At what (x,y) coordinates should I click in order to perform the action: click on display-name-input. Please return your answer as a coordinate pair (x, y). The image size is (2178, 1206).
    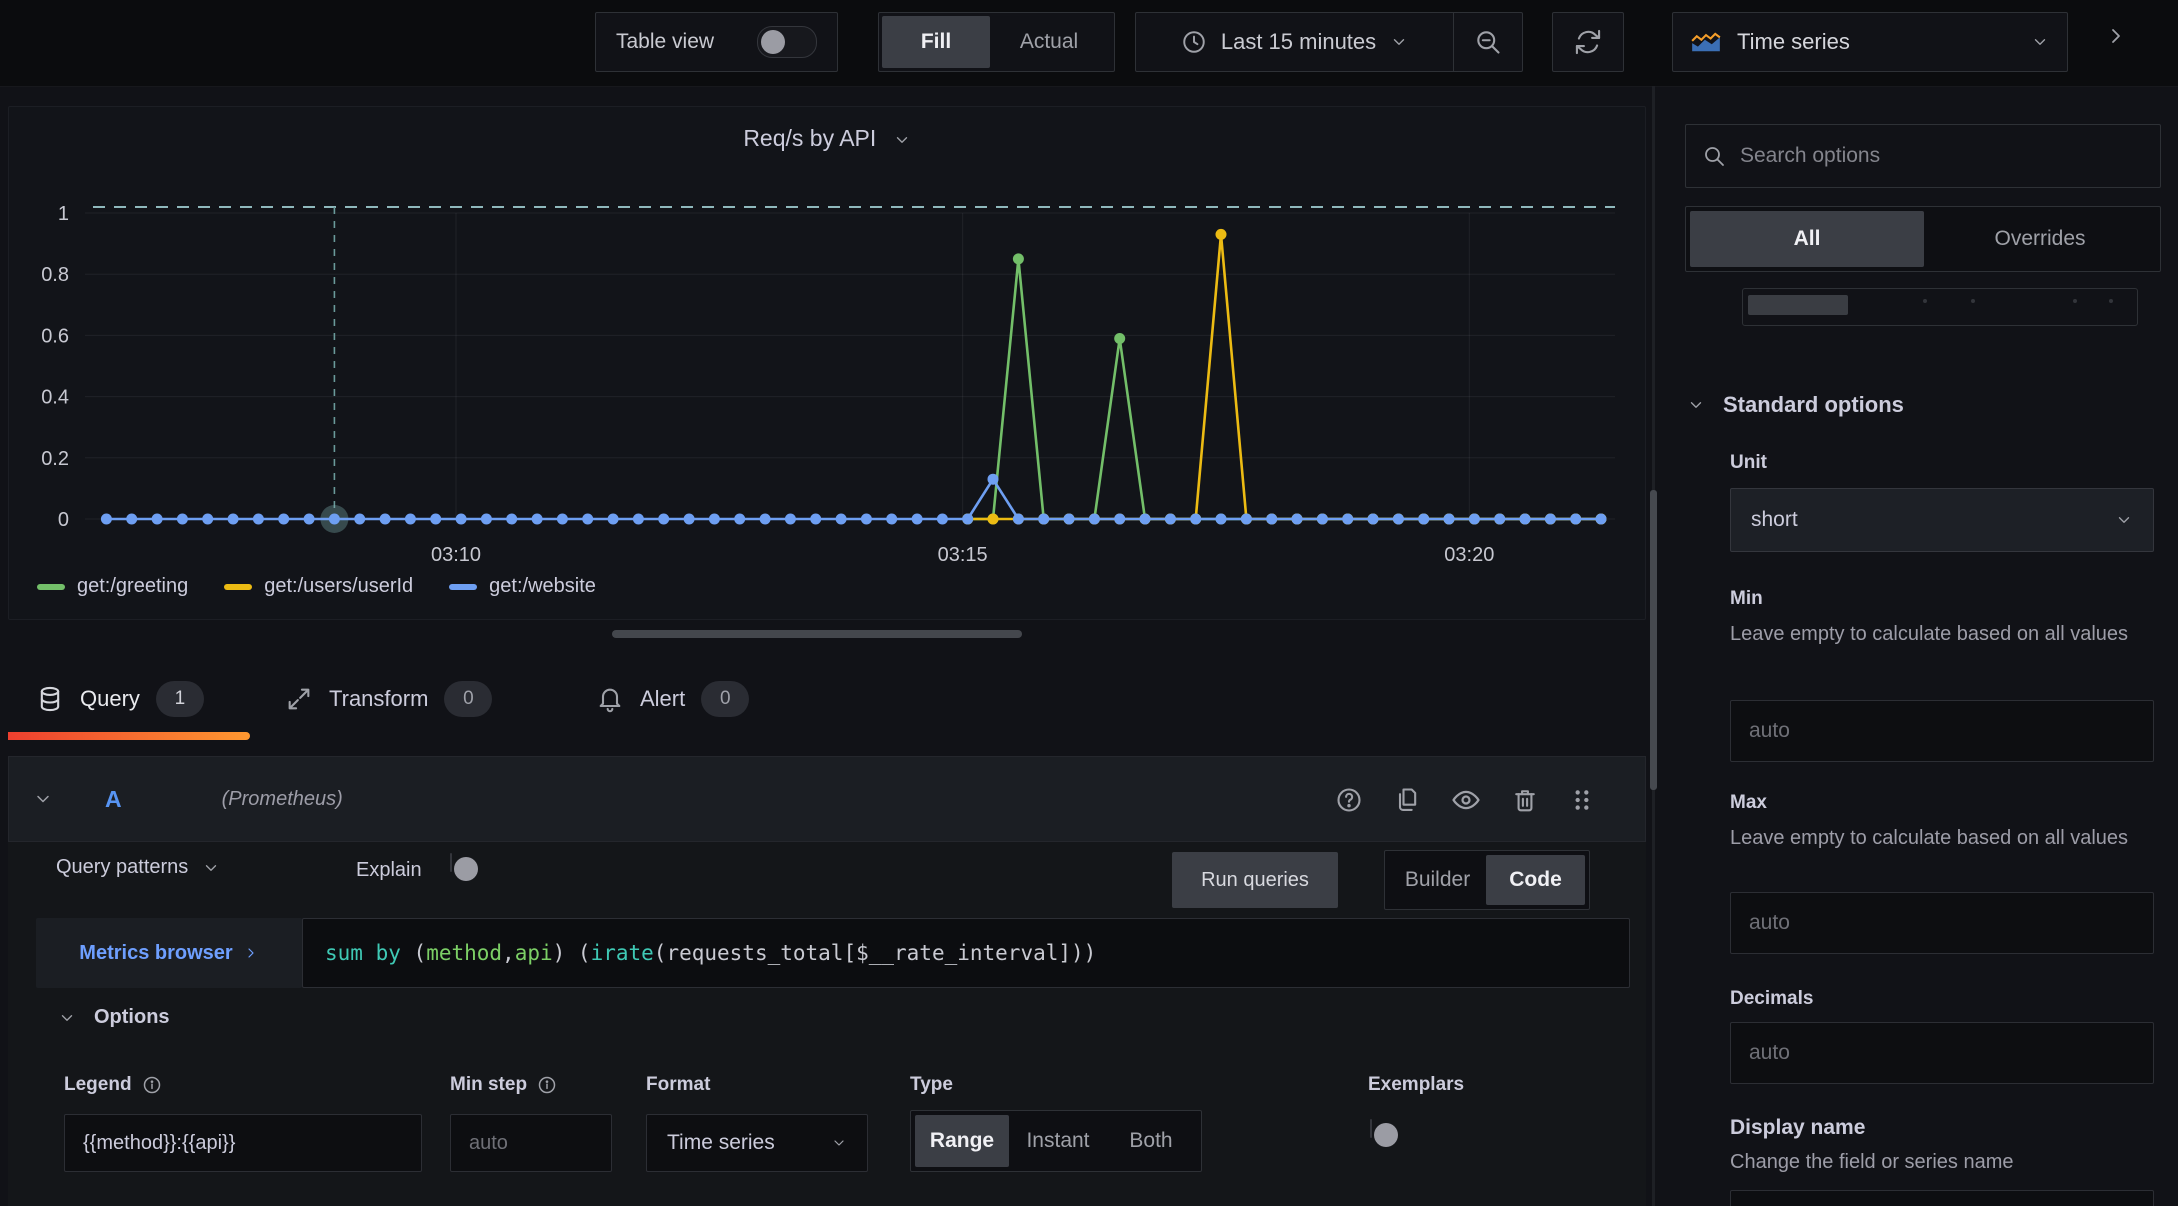
    Looking at the image, I should click on (1942, 1198).